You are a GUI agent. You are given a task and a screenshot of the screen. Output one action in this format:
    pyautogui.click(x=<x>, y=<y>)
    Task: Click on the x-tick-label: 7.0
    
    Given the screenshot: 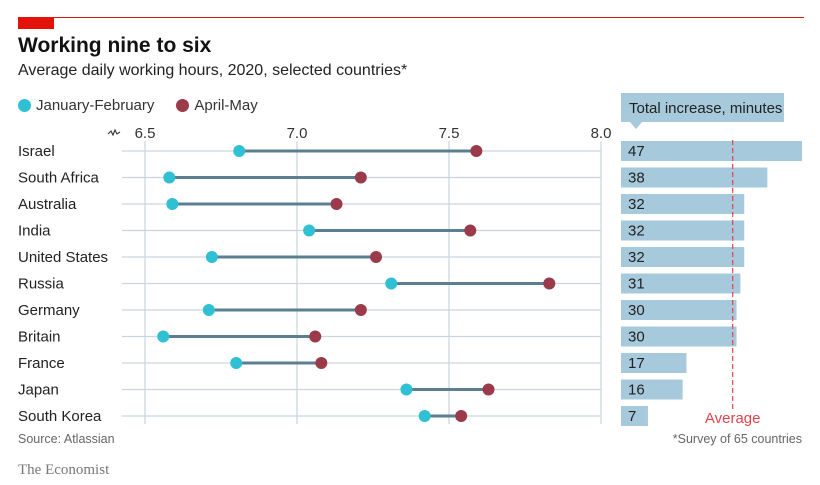 What is the action you would take?
    pyautogui.click(x=297, y=133)
    